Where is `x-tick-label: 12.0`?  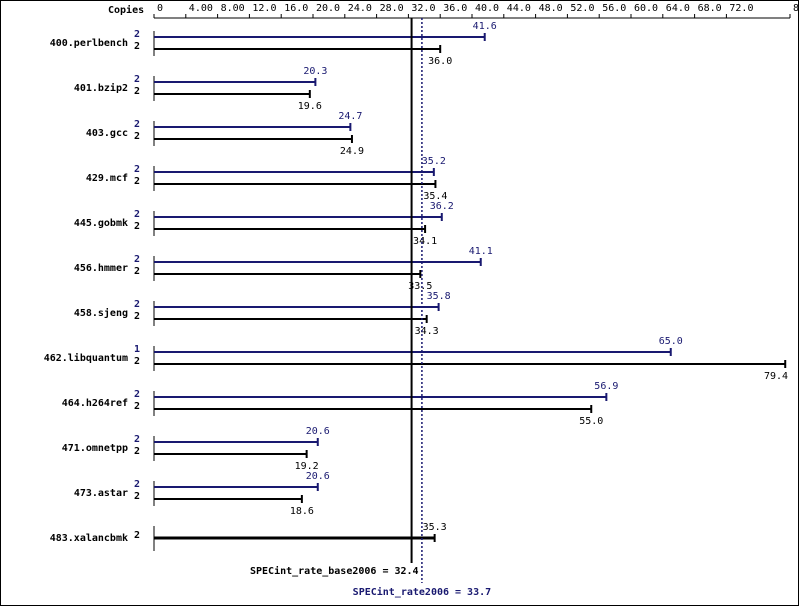
x-tick-label: 12.0 is located at coordinates (264, 8).